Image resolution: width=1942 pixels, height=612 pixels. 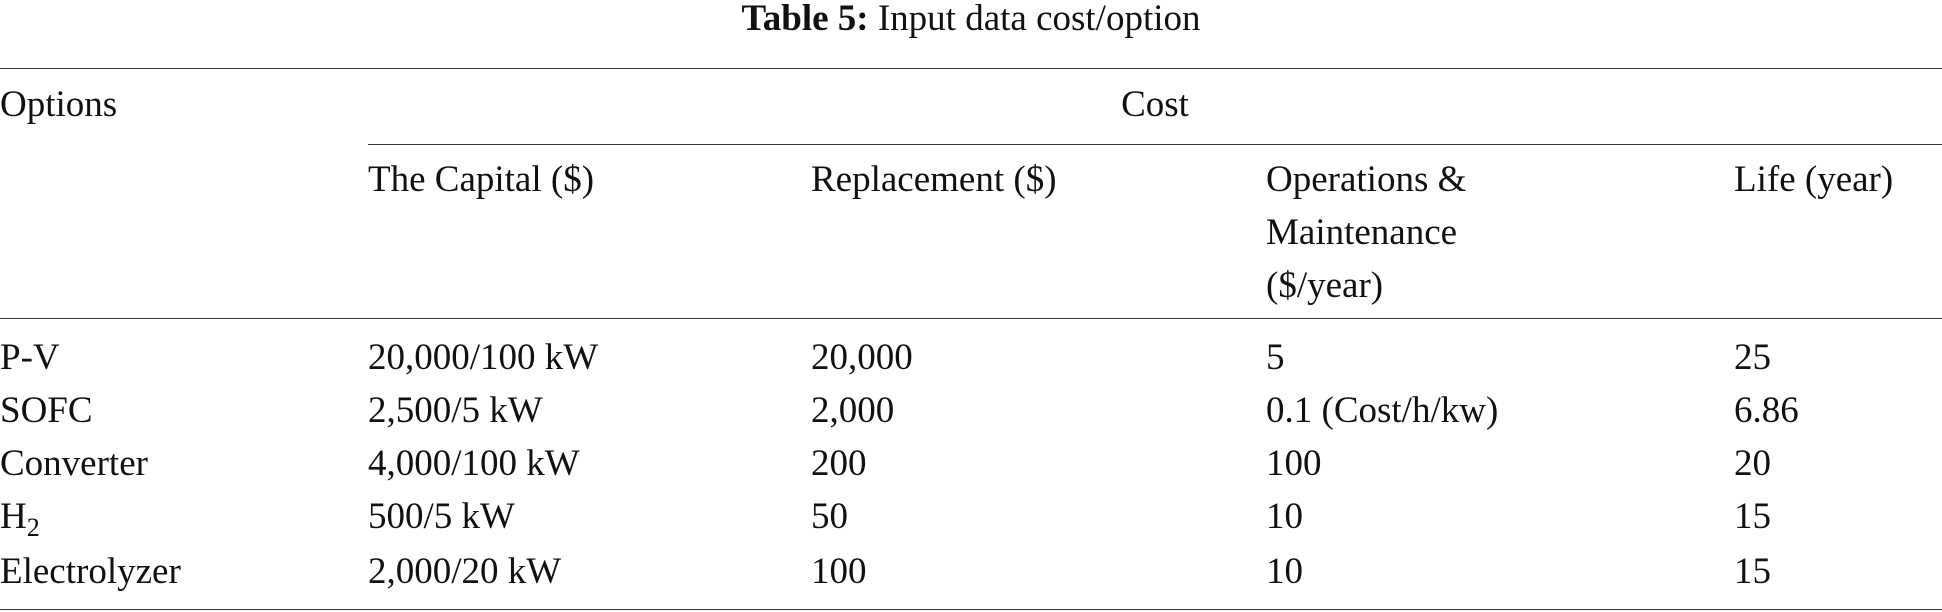 What do you see at coordinates (1752, 463) in the screenshot?
I see `cell: 20` at bounding box center [1752, 463].